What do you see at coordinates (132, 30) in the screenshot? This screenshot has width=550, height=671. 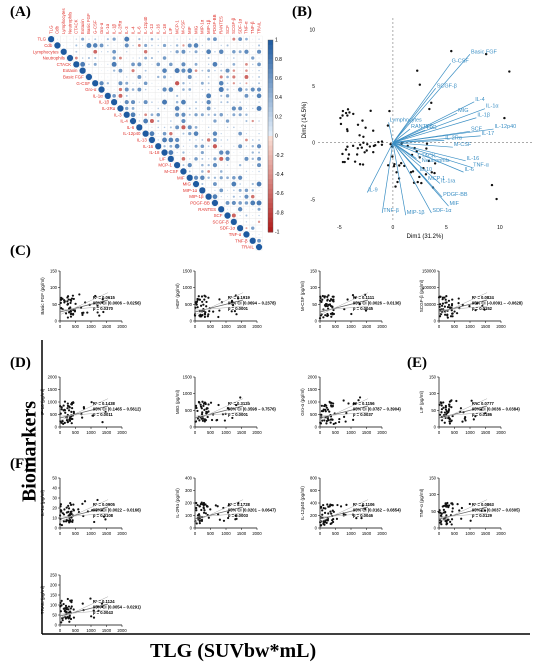 I see `heatmap-col-label: IL-4` at bounding box center [132, 30].